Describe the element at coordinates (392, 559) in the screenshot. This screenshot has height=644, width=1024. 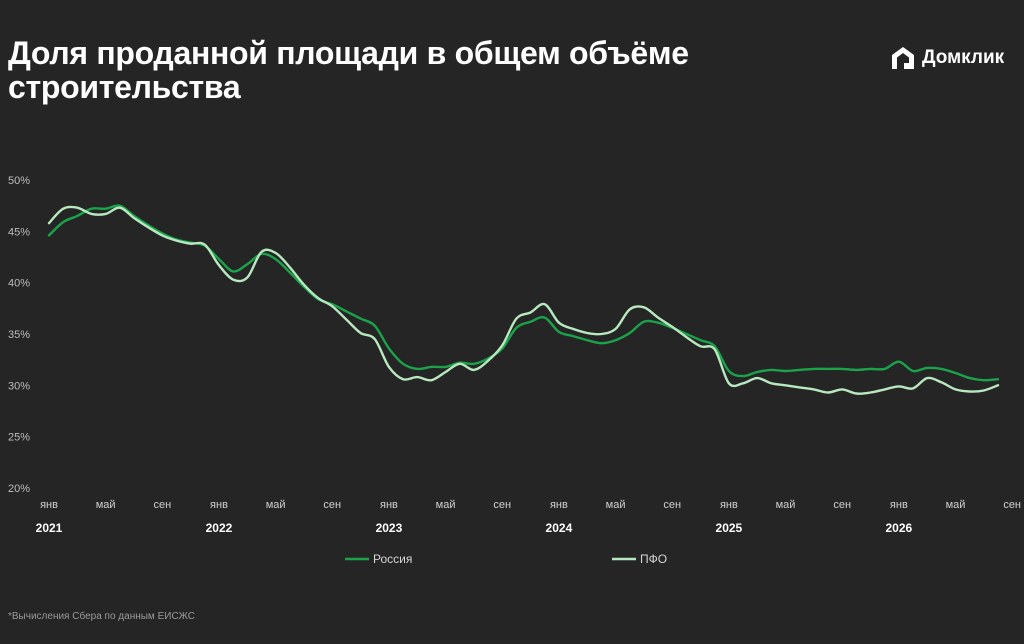
I see `legend-label: Россия` at that location.